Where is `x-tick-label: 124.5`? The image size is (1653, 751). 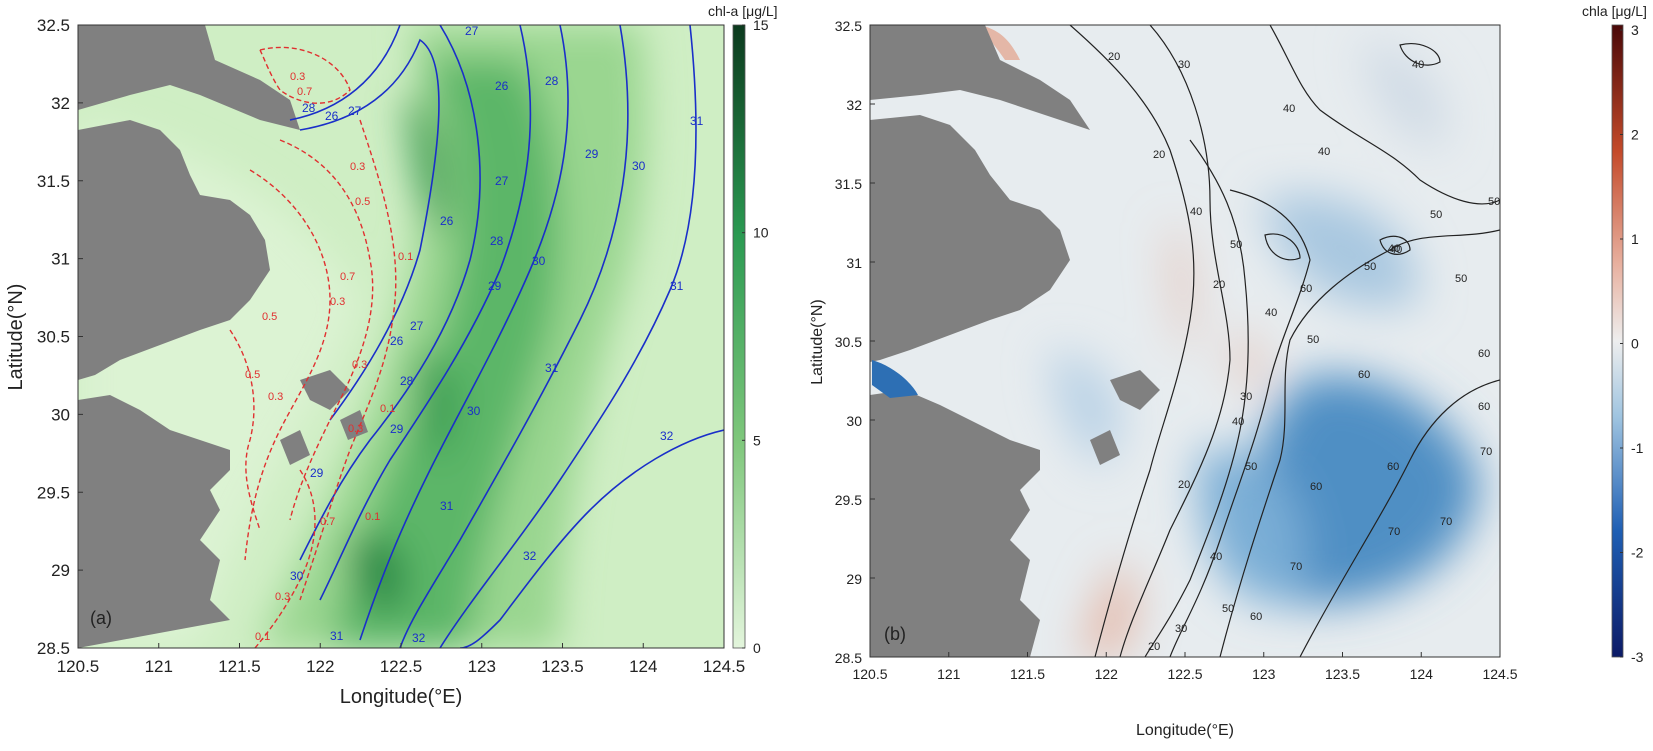 x-tick-label: 124.5 is located at coordinates (1499, 674).